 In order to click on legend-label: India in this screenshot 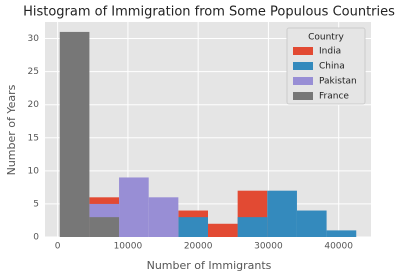, I will do `click(330, 52)`.